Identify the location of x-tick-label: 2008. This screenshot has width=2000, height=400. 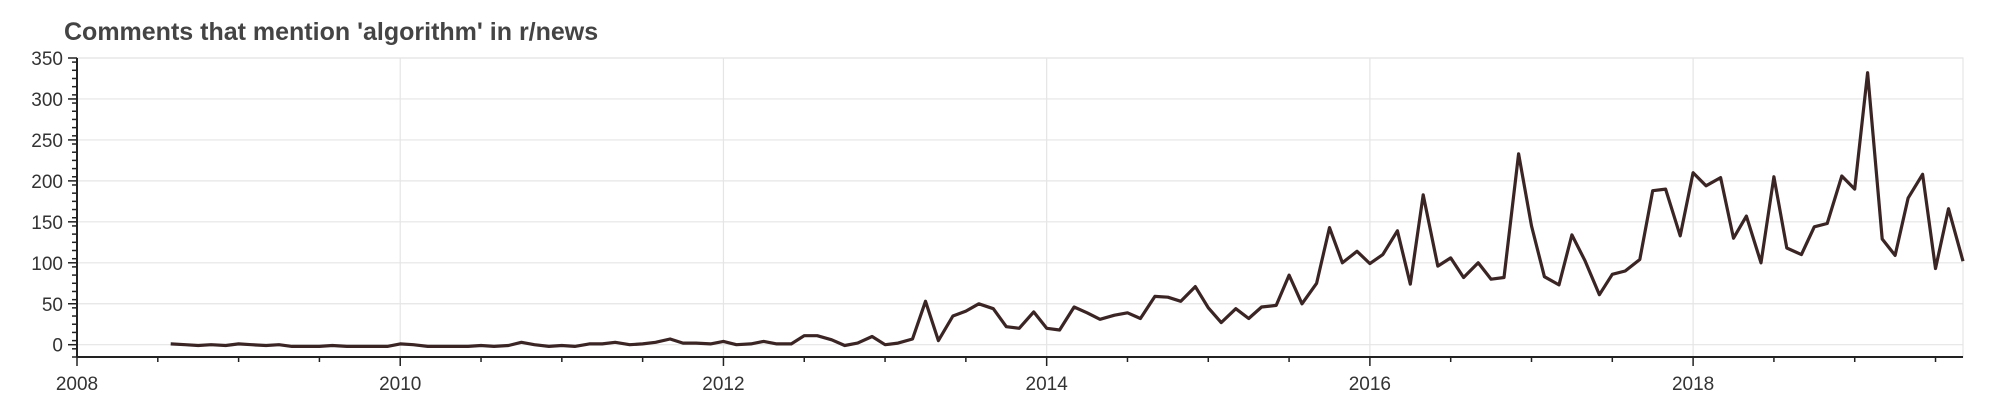
(77, 384).